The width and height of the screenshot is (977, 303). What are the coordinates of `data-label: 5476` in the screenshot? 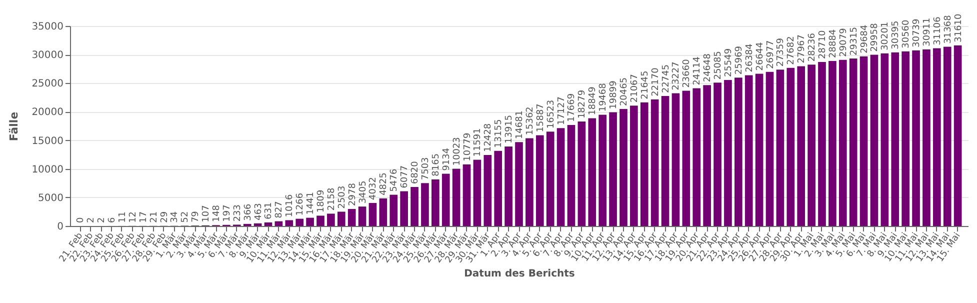 It's located at (395, 180).